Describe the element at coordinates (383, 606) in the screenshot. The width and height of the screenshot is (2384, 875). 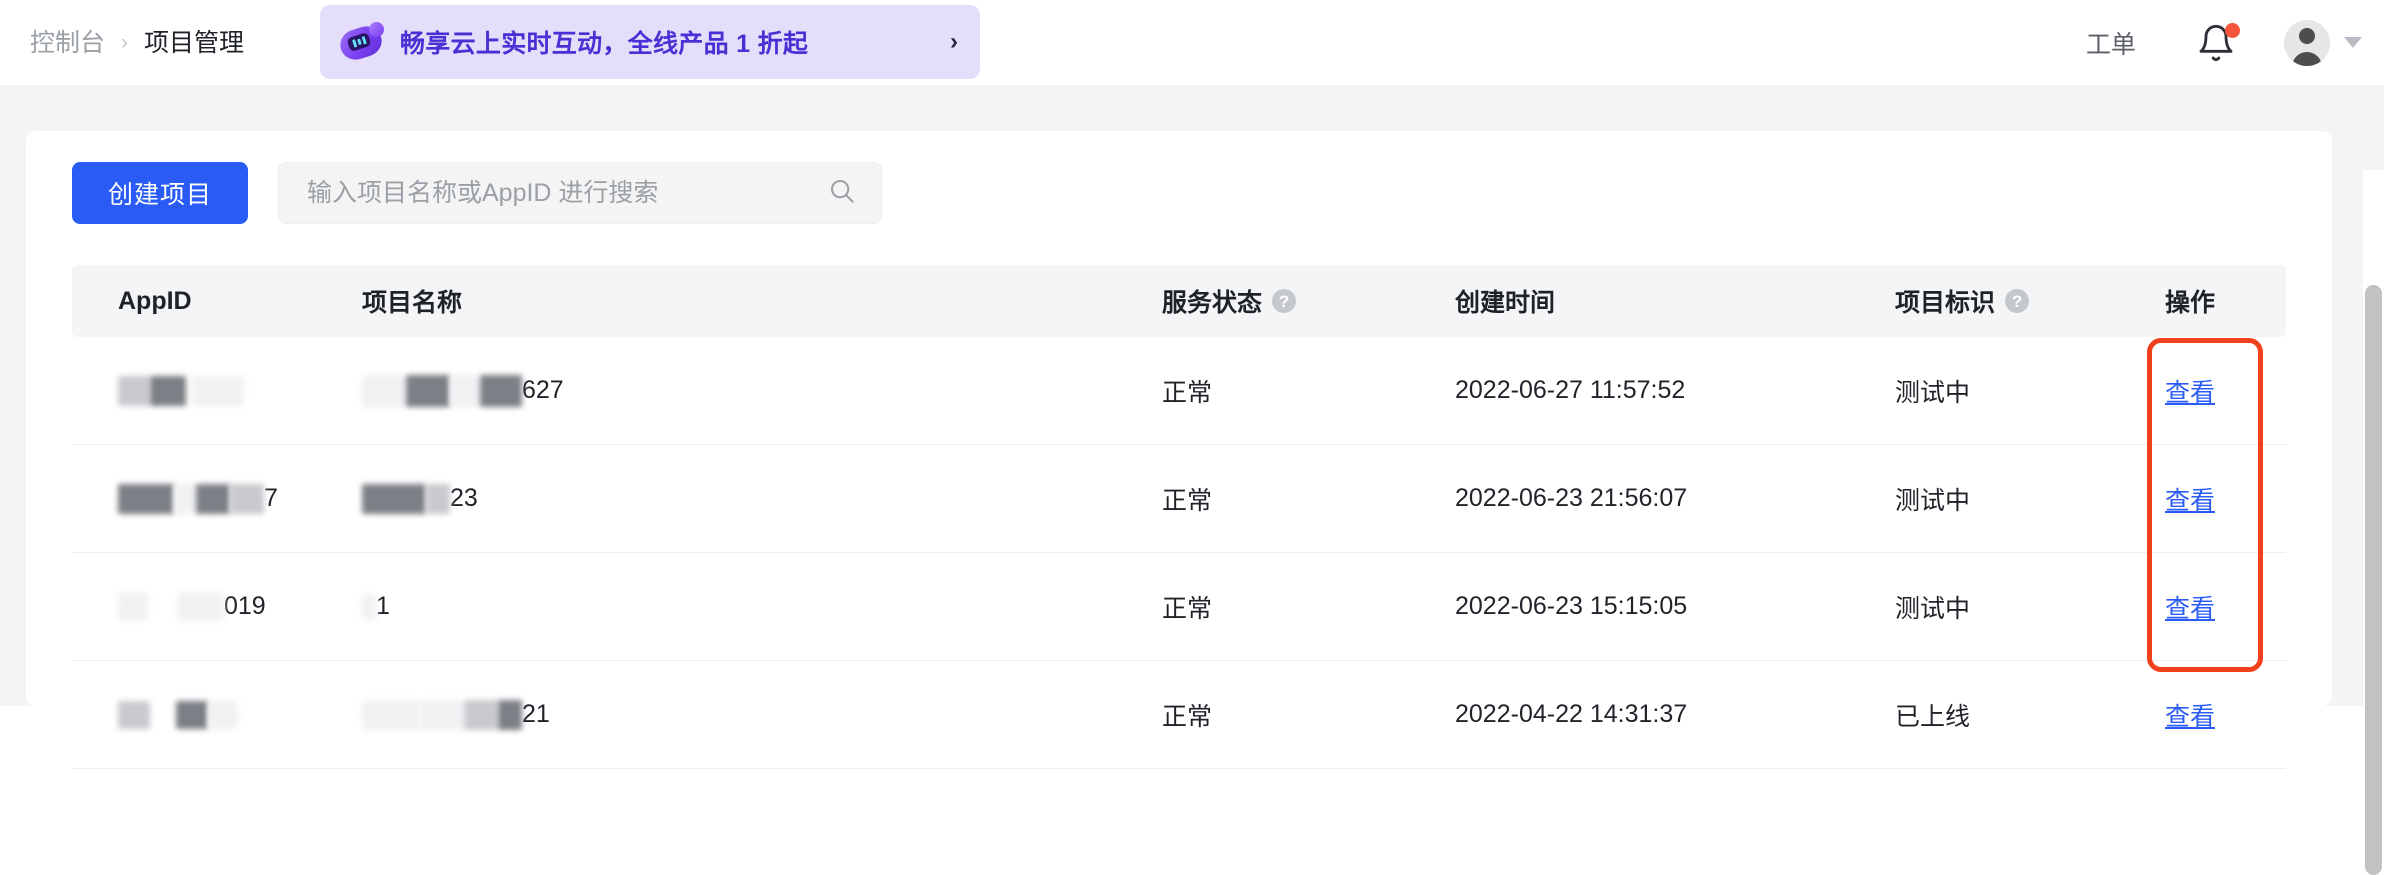
I see `name-visible-suffix: 1` at that location.